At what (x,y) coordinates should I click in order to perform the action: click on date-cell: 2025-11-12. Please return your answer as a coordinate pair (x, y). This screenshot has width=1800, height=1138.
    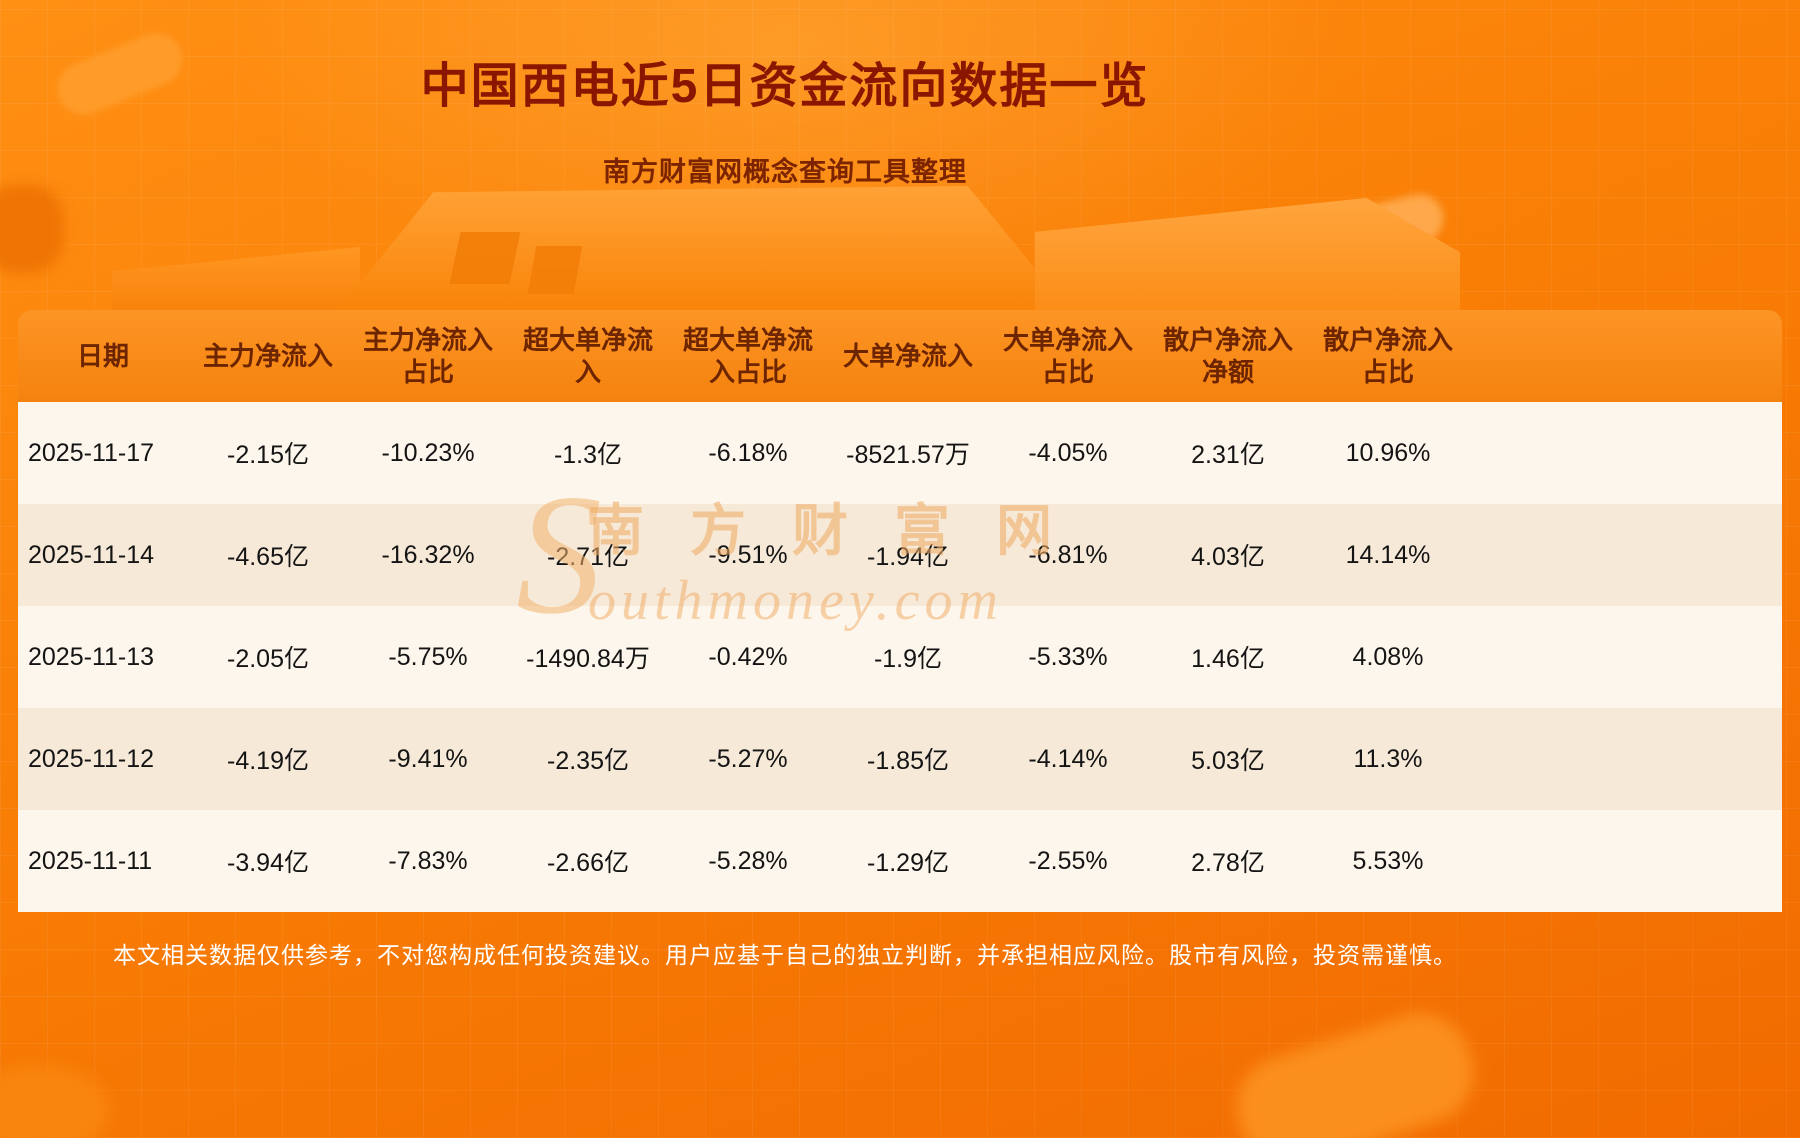
    Looking at the image, I should click on (91, 758).